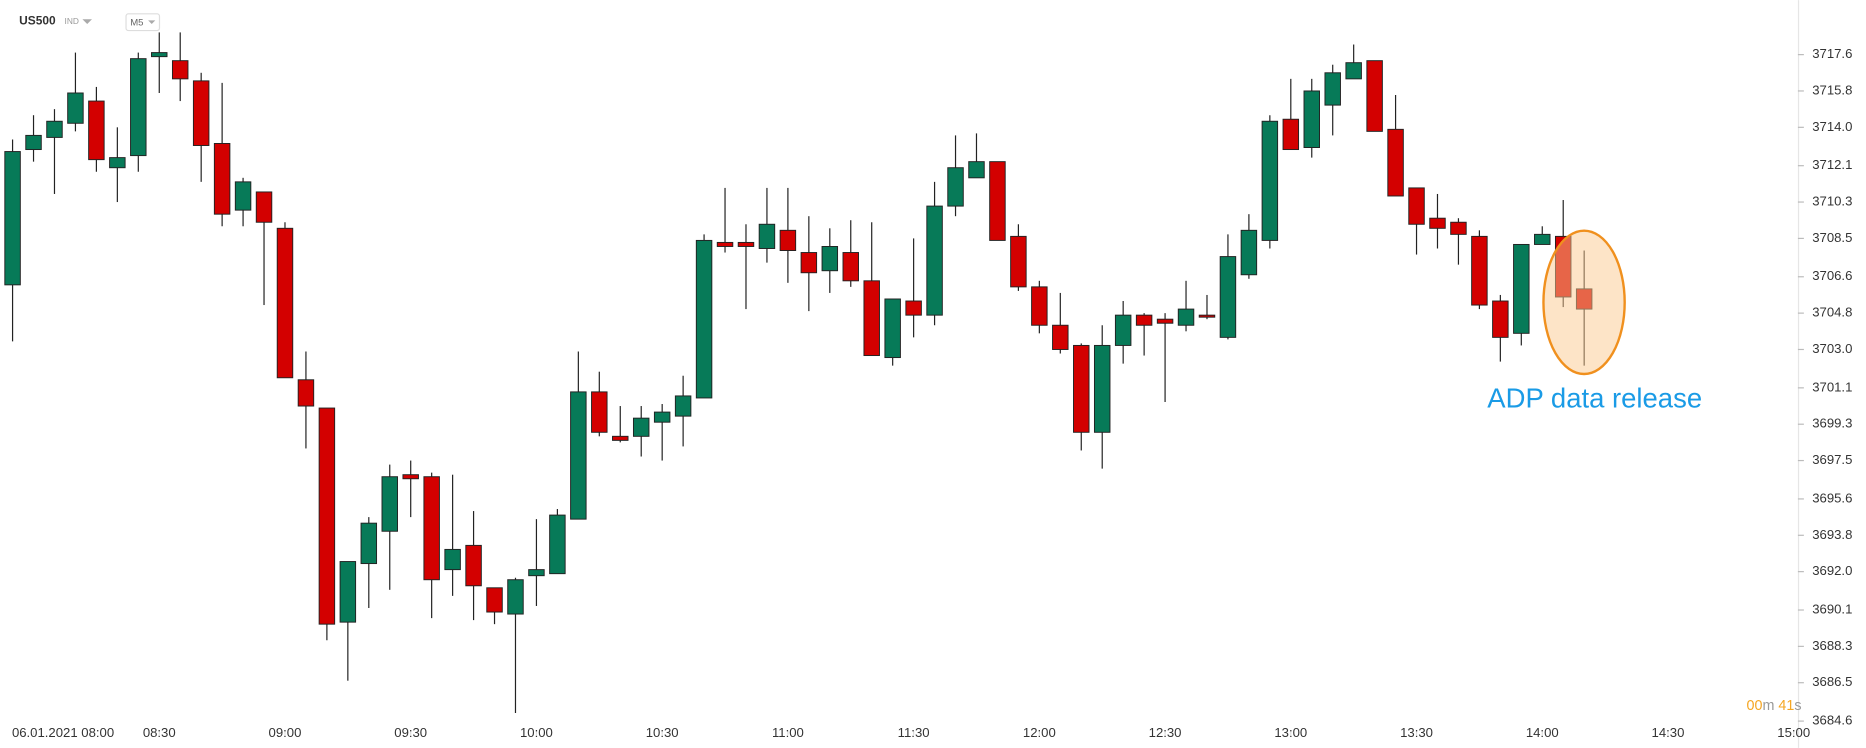 The height and width of the screenshot is (748, 1866). Describe the element at coordinates (1039, 732) in the screenshot. I see `x-tick-label: 12:00` at that location.